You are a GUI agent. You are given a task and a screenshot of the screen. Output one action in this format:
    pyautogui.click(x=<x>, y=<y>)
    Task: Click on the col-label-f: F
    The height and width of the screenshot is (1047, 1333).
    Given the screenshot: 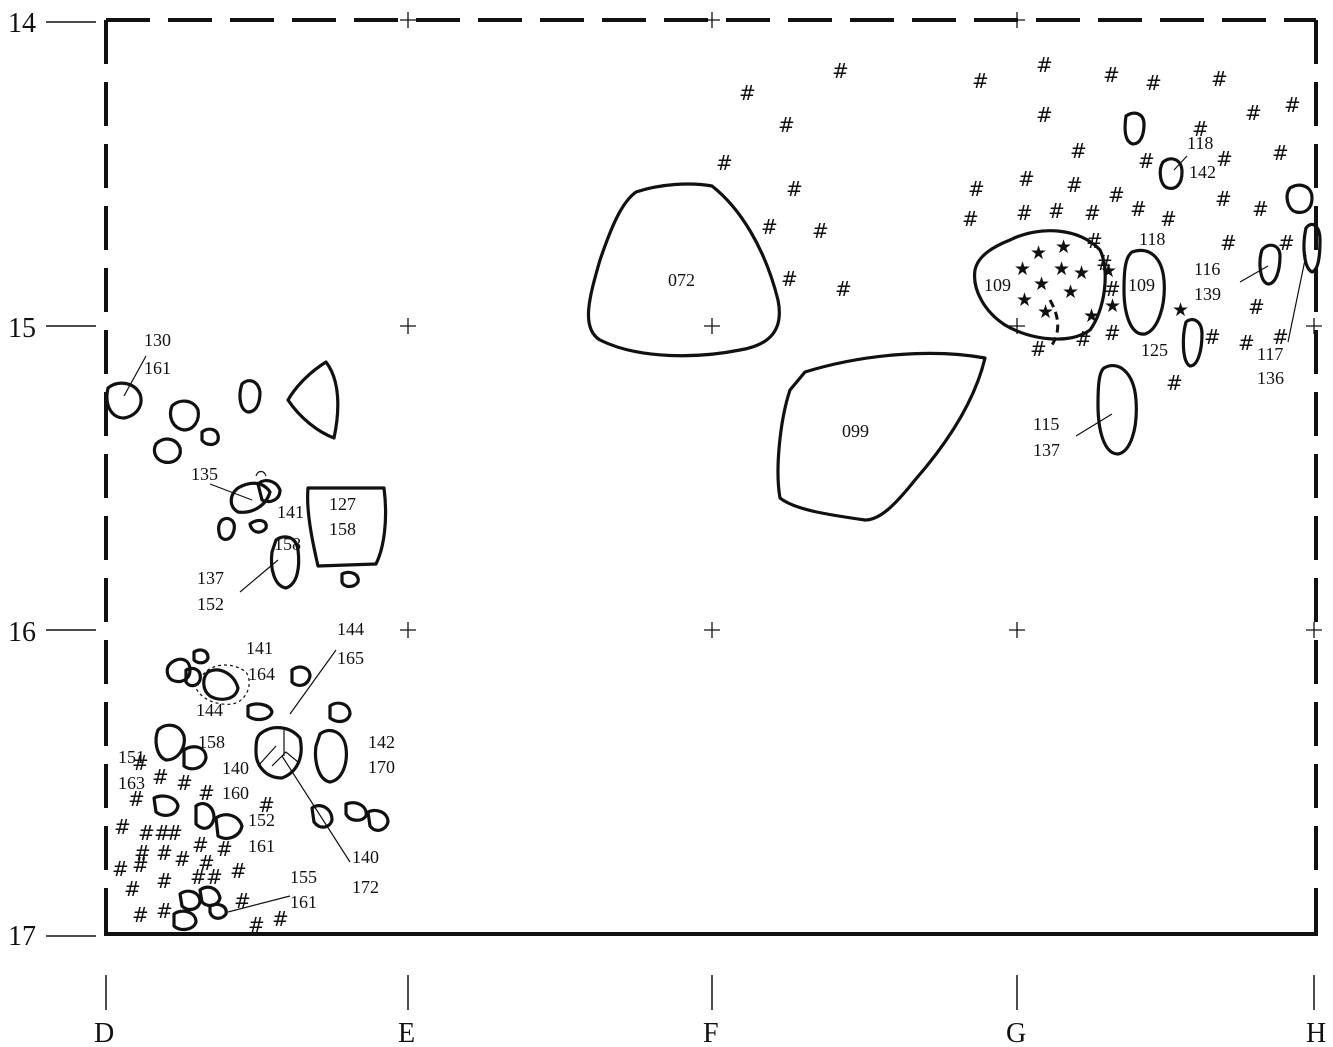 What is the action you would take?
    pyautogui.click(x=711, y=1032)
    